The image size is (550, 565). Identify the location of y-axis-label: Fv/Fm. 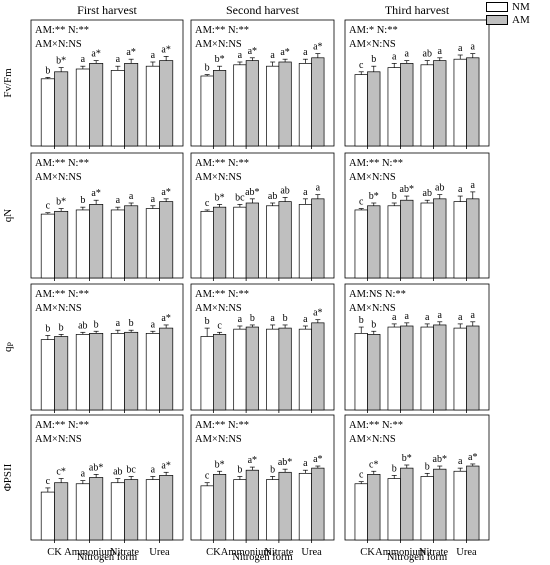
(8, 83).